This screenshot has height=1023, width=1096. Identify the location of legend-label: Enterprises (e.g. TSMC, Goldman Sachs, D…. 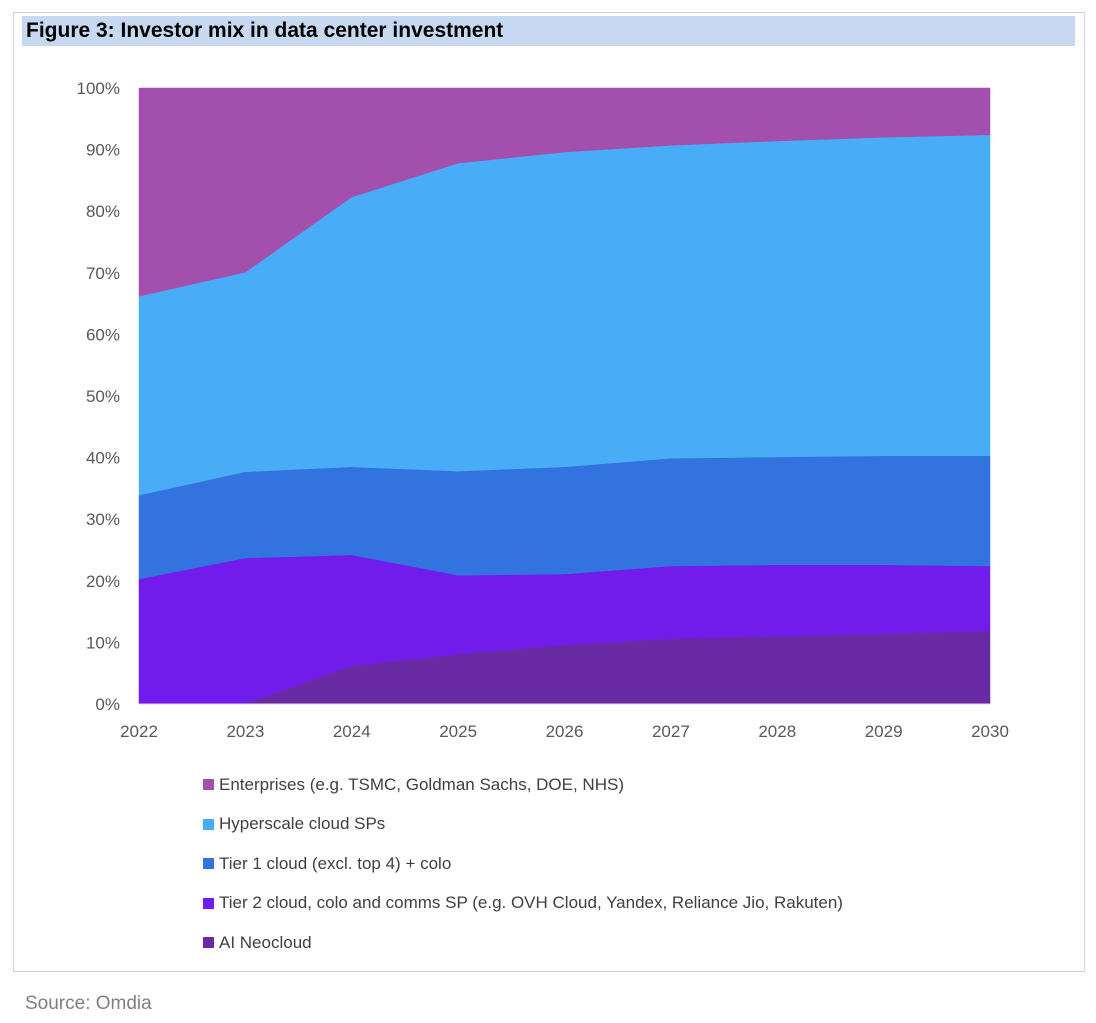
(421, 784).